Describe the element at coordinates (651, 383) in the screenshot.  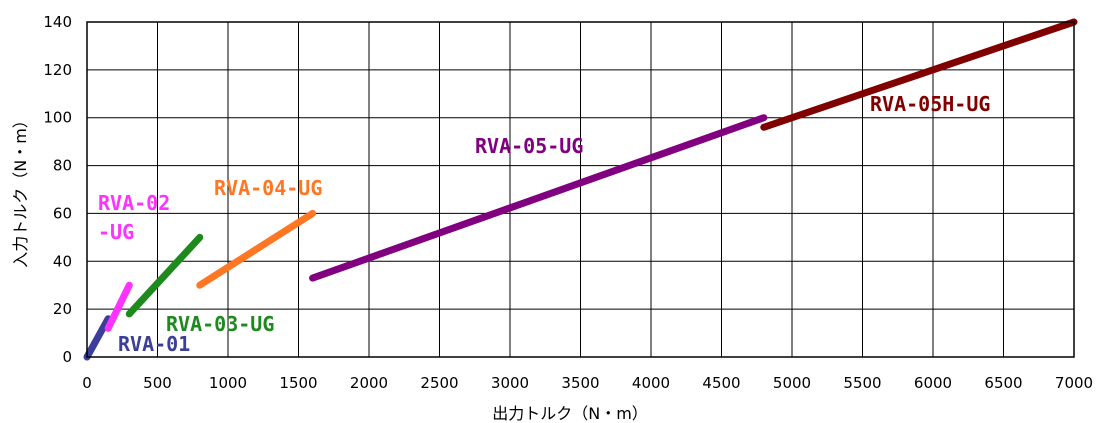
I see `x-tick-label: 4000` at that location.